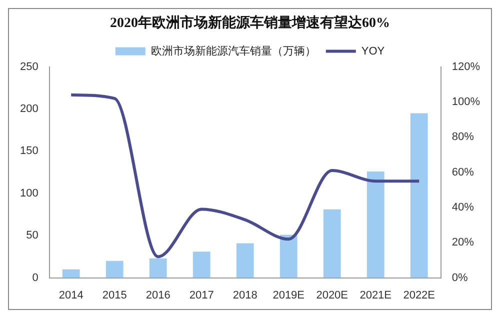  Describe the element at coordinates (466, 102) in the screenshot. I see `y2-tick-label: 100%` at that location.